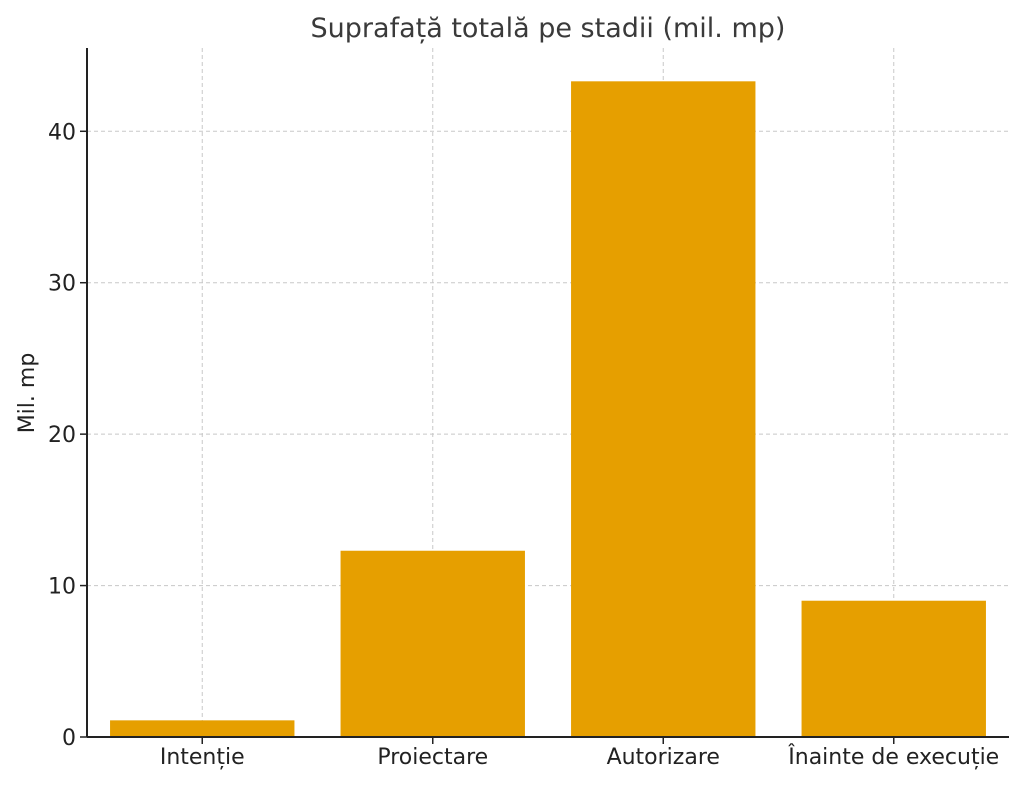  What do you see at coordinates (62, 132) in the screenshot?
I see `y-tick-label: 40` at bounding box center [62, 132].